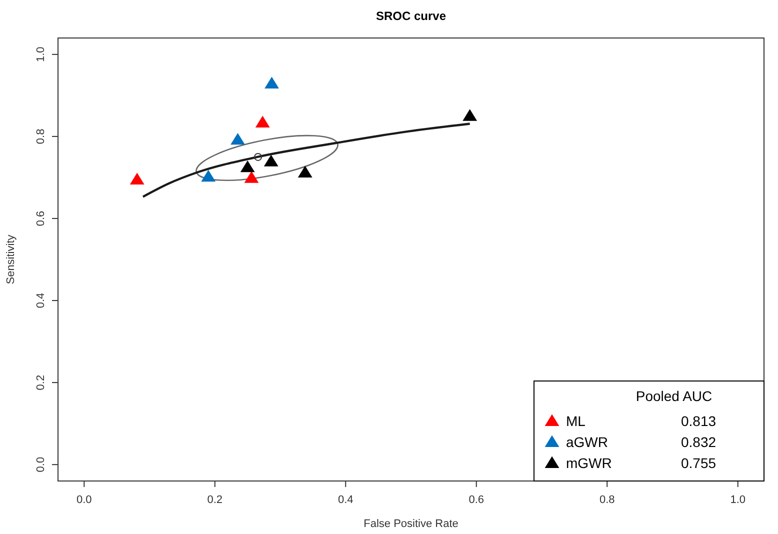  What do you see at coordinates (41, 382) in the screenshot?
I see `y-tick-label: 0.2` at bounding box center [41, 382].